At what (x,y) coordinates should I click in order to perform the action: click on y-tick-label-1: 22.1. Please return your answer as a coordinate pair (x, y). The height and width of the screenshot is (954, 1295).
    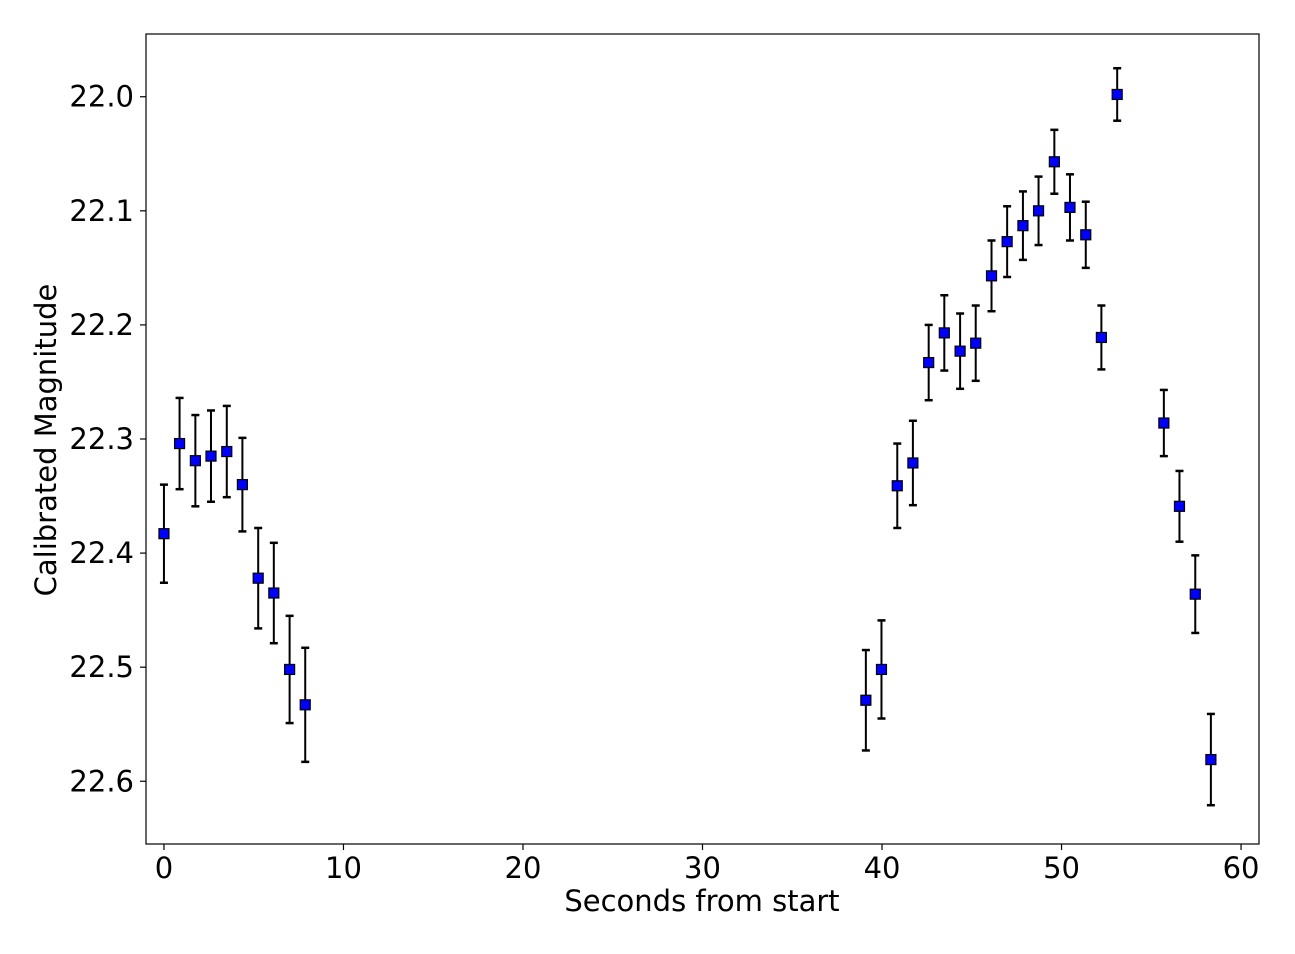
    Looking at the image, I should click on (101, 211).